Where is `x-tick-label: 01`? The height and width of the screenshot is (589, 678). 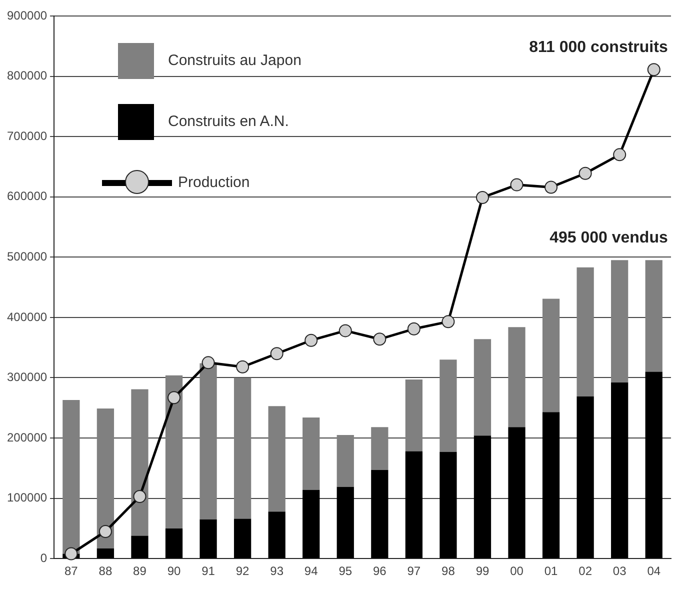
x-tick-label: 01 is located at coordinates (551, 571).